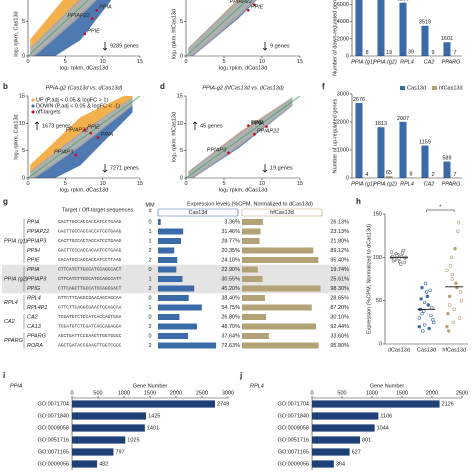  What do you see at coordinates (16, 279) in the screenshot?
I see `group-label: PPIA (g2)` at bounding box center [16, 279].